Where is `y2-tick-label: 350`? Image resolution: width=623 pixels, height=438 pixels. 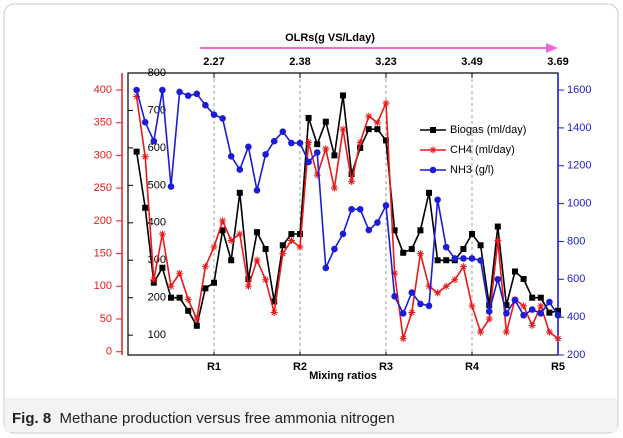 y2-tick-label: 350 is located at coordinates (103, 123).